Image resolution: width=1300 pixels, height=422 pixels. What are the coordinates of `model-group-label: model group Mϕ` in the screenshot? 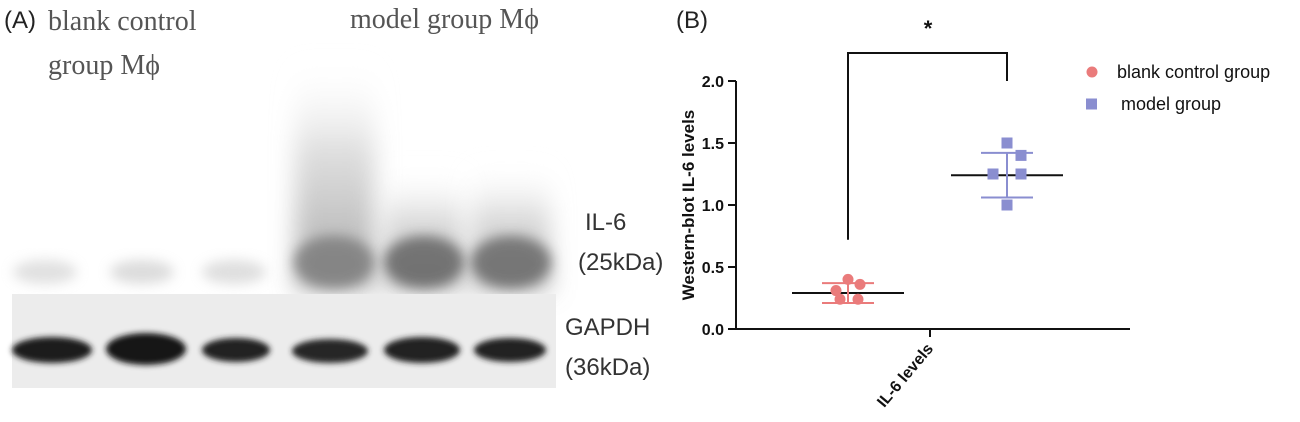 It's located at (444, 19).